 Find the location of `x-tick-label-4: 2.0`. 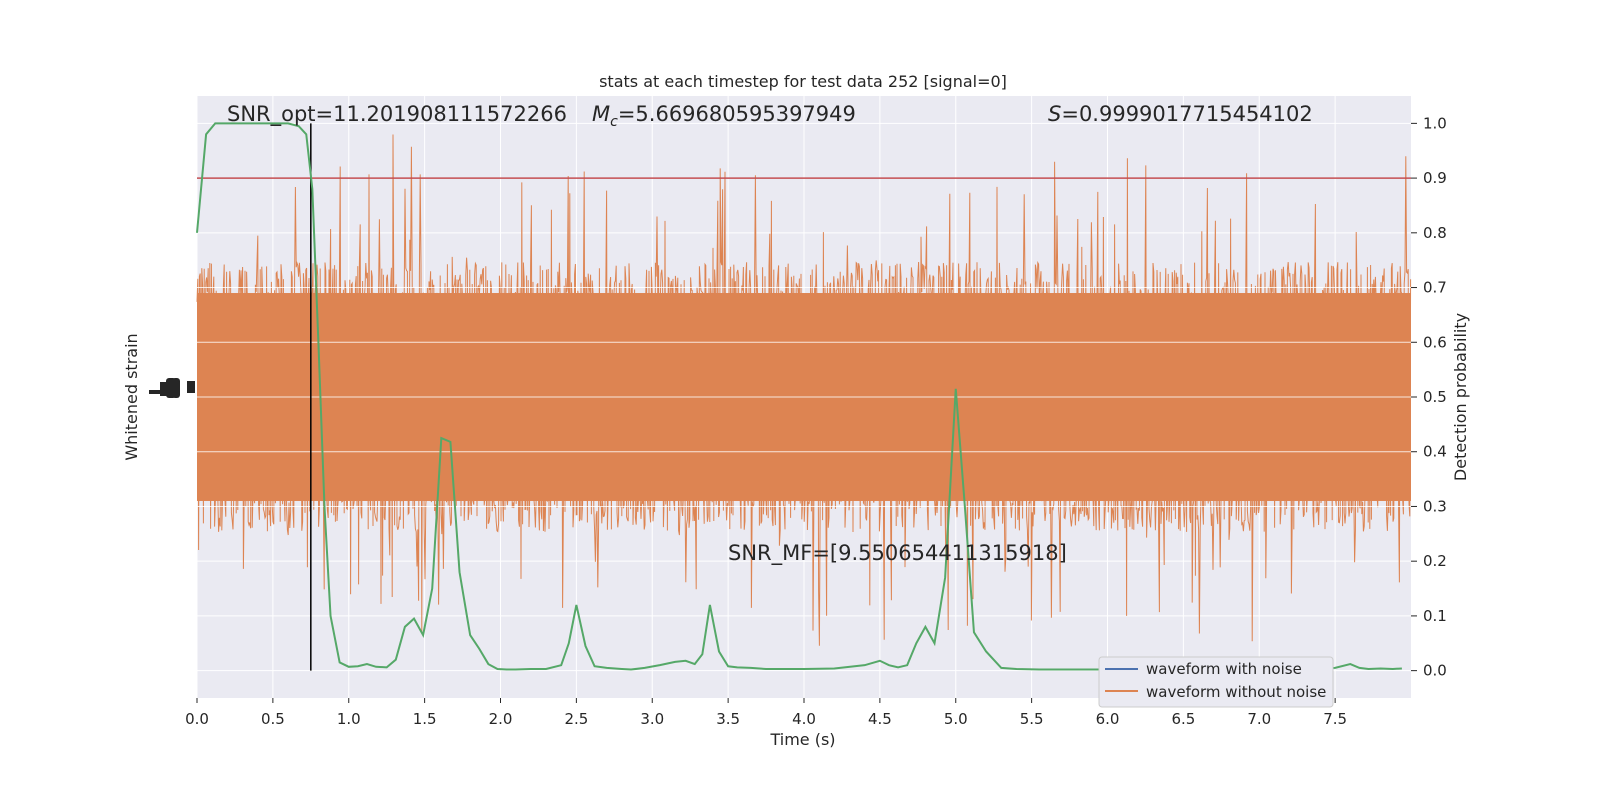

x-tick-label-4: 2.0 is located at coordinates (501, 719).